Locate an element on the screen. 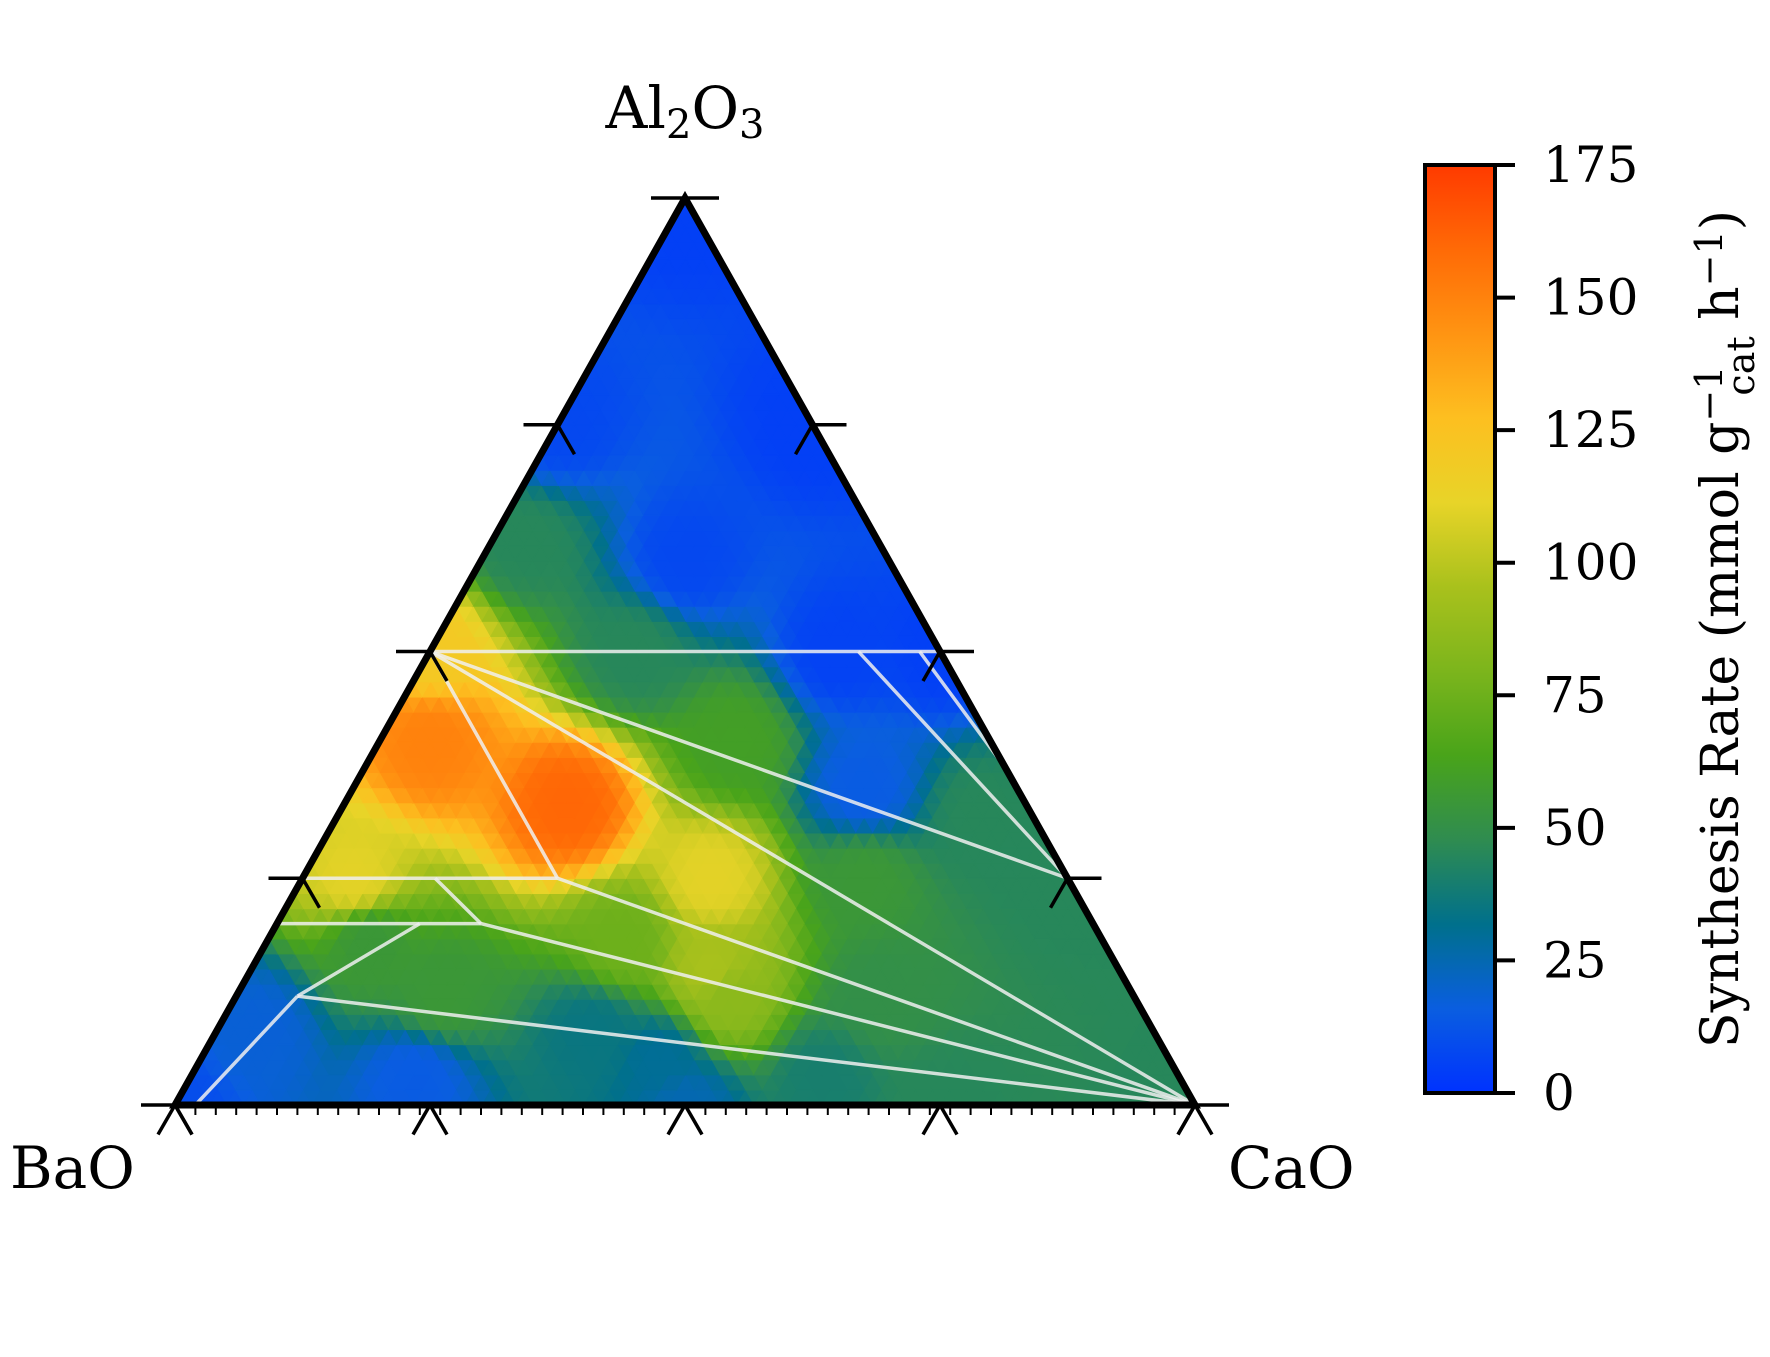 This screenshot has height=1357, width=1770. colorbar-tick-label: 175 is located at coordinates (1590, 165).